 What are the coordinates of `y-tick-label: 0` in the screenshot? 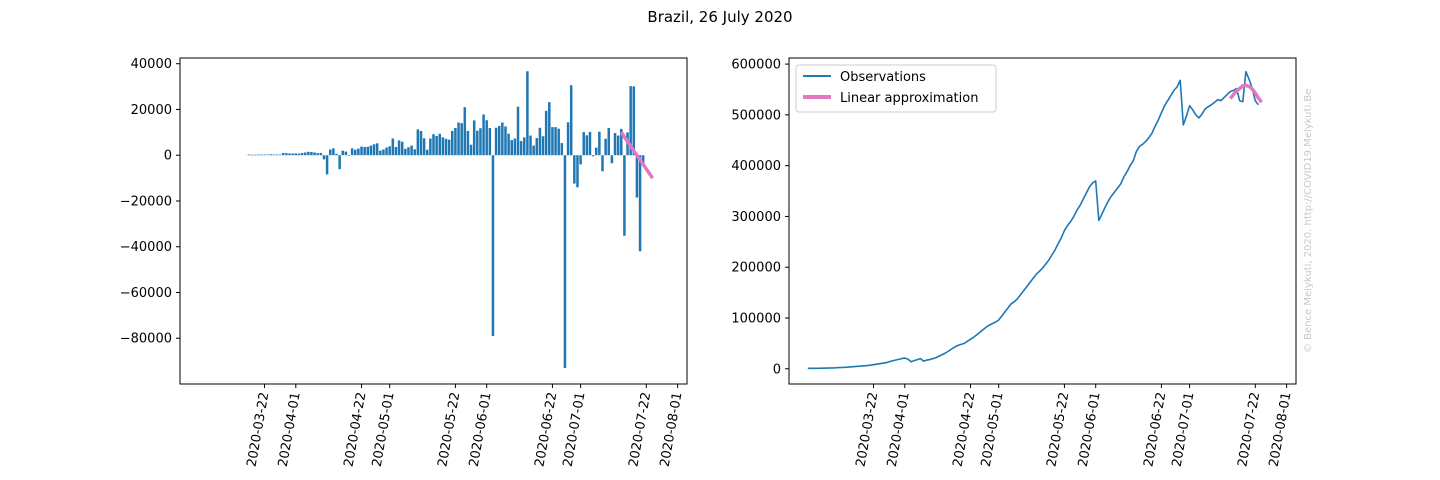 It's located at (168, 156).